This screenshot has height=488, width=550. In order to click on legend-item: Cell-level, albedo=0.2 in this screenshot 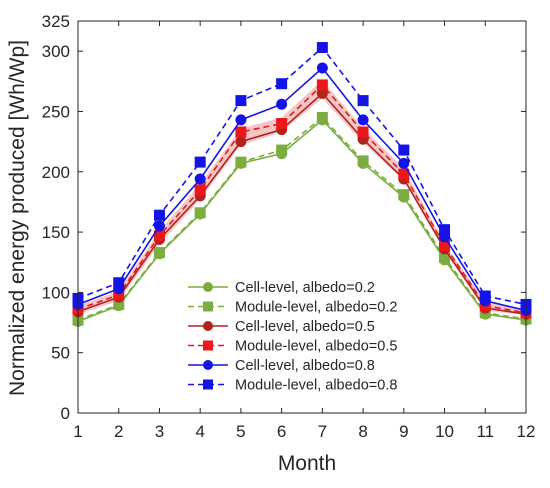, I will do `click(281, 288)`.